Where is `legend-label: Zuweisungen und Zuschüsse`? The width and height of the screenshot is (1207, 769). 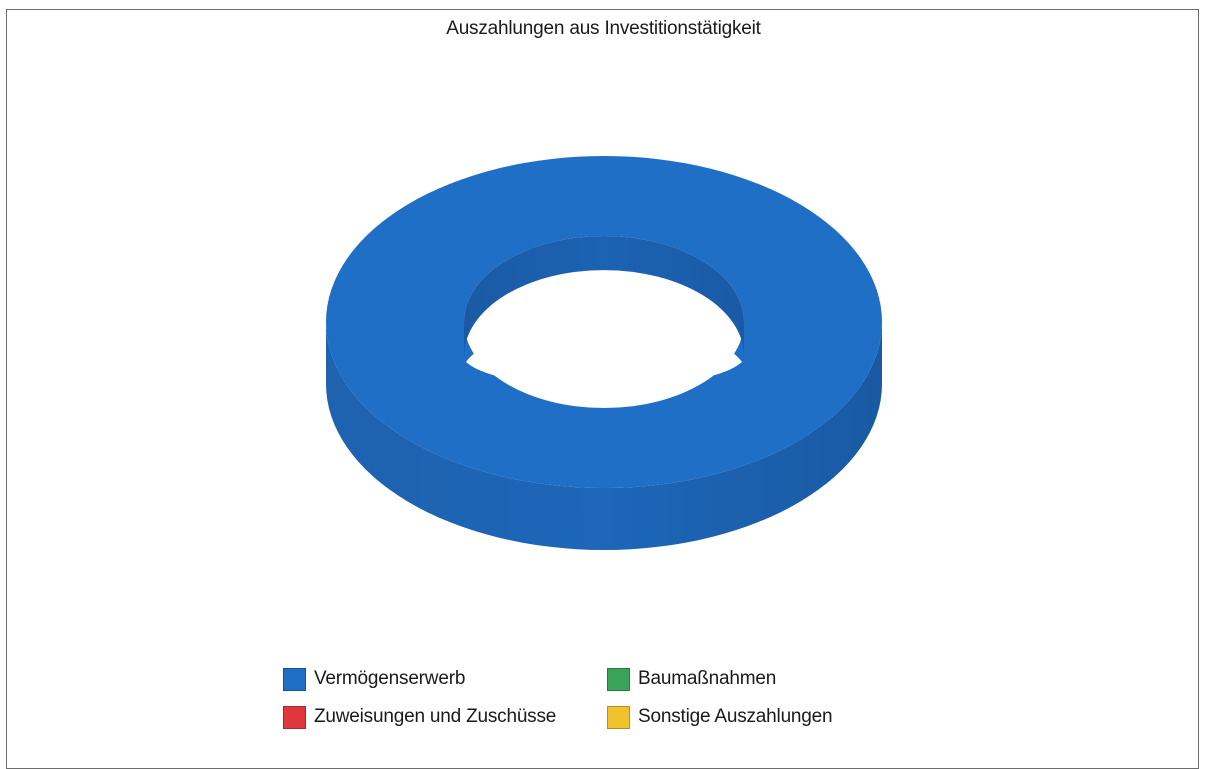 legend-label: Zuweisungen und Zuschüsse is located at coordinates (435, 717).